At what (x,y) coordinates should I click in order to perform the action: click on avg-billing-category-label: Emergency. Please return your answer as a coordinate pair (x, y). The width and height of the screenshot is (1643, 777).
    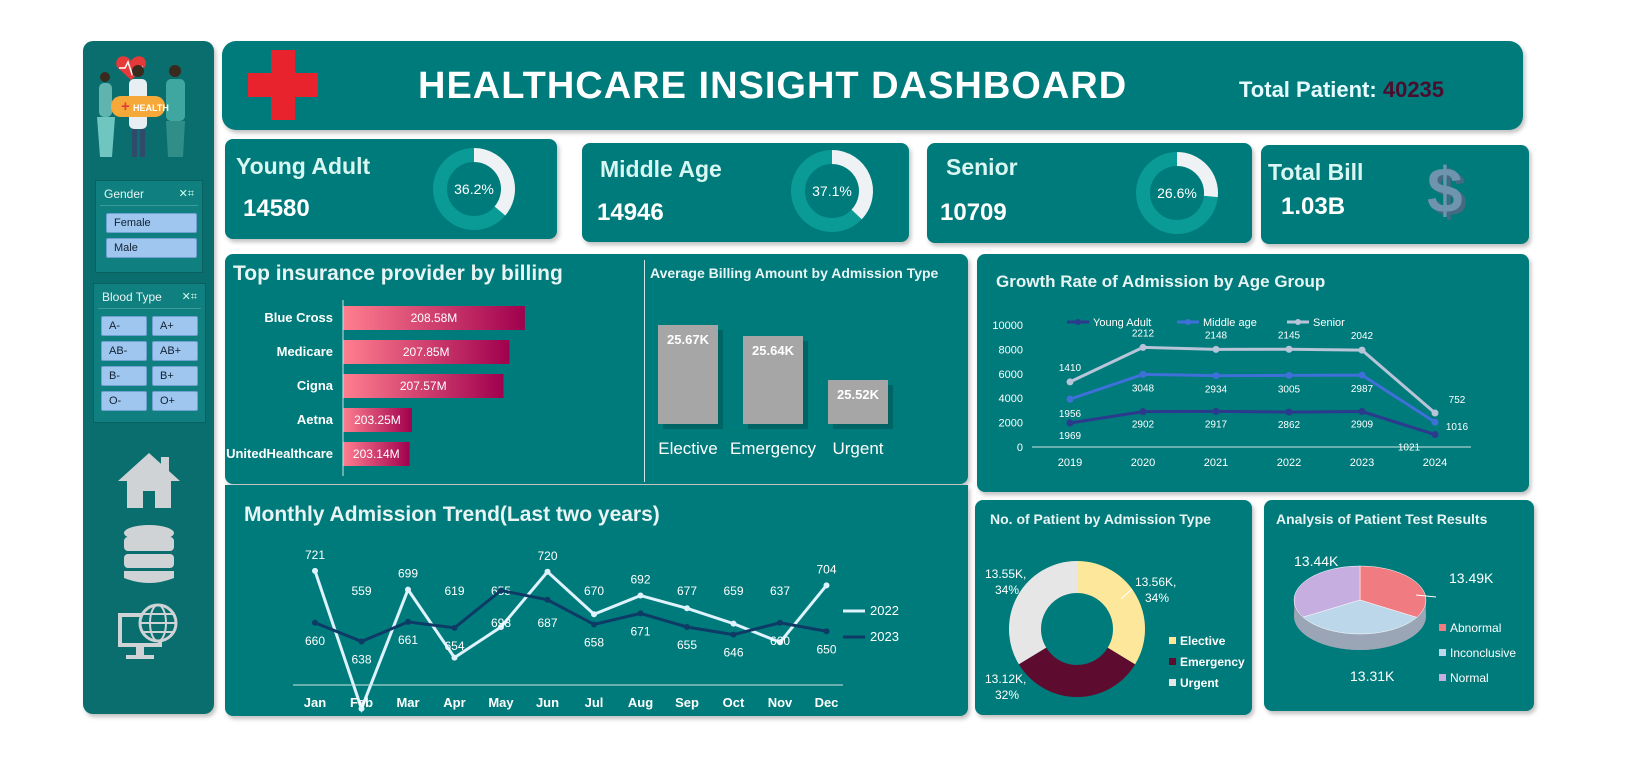
    Looking at the image, I should click on (773, 448).